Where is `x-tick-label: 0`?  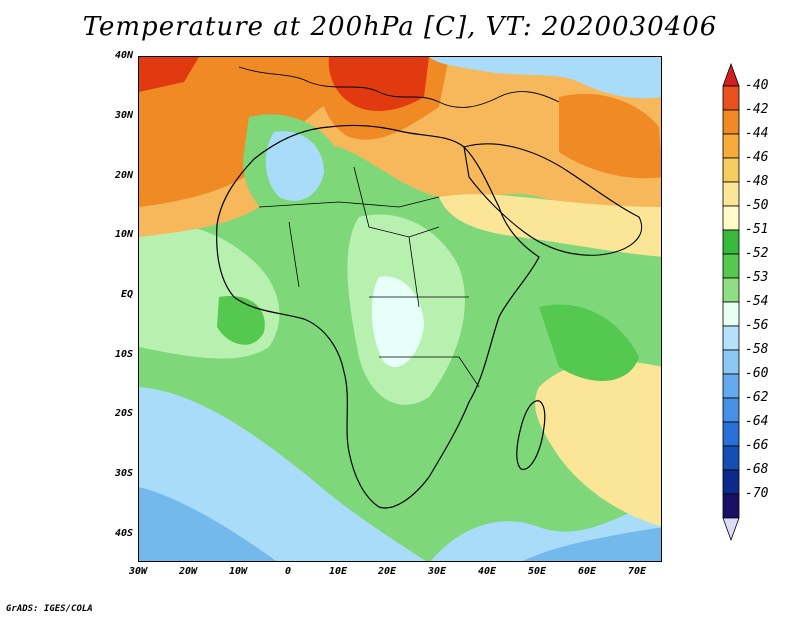
x-tick-label: 0 is located at coordinates (288, 571).